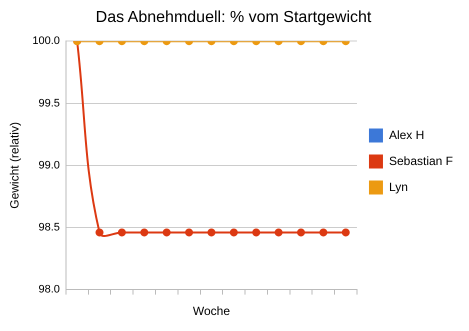 The height and width of the screenshot is (331, 469). Describe the element at coordinates (49, 103) in the screenshot. I see `y-tick-label: 99.5` at that location.